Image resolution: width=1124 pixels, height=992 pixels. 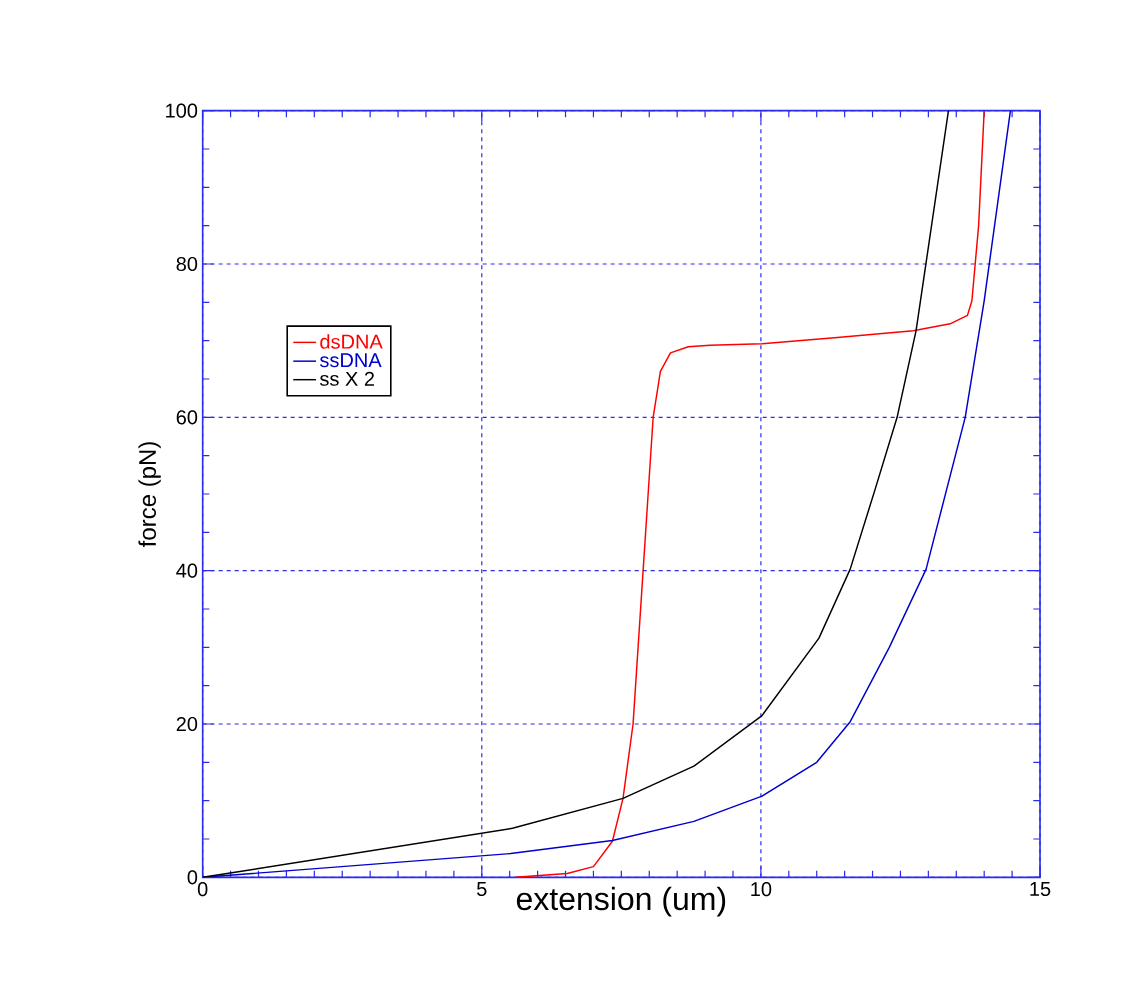 I want to click on legend-label: dsDNA, so click(x=351, y=341).